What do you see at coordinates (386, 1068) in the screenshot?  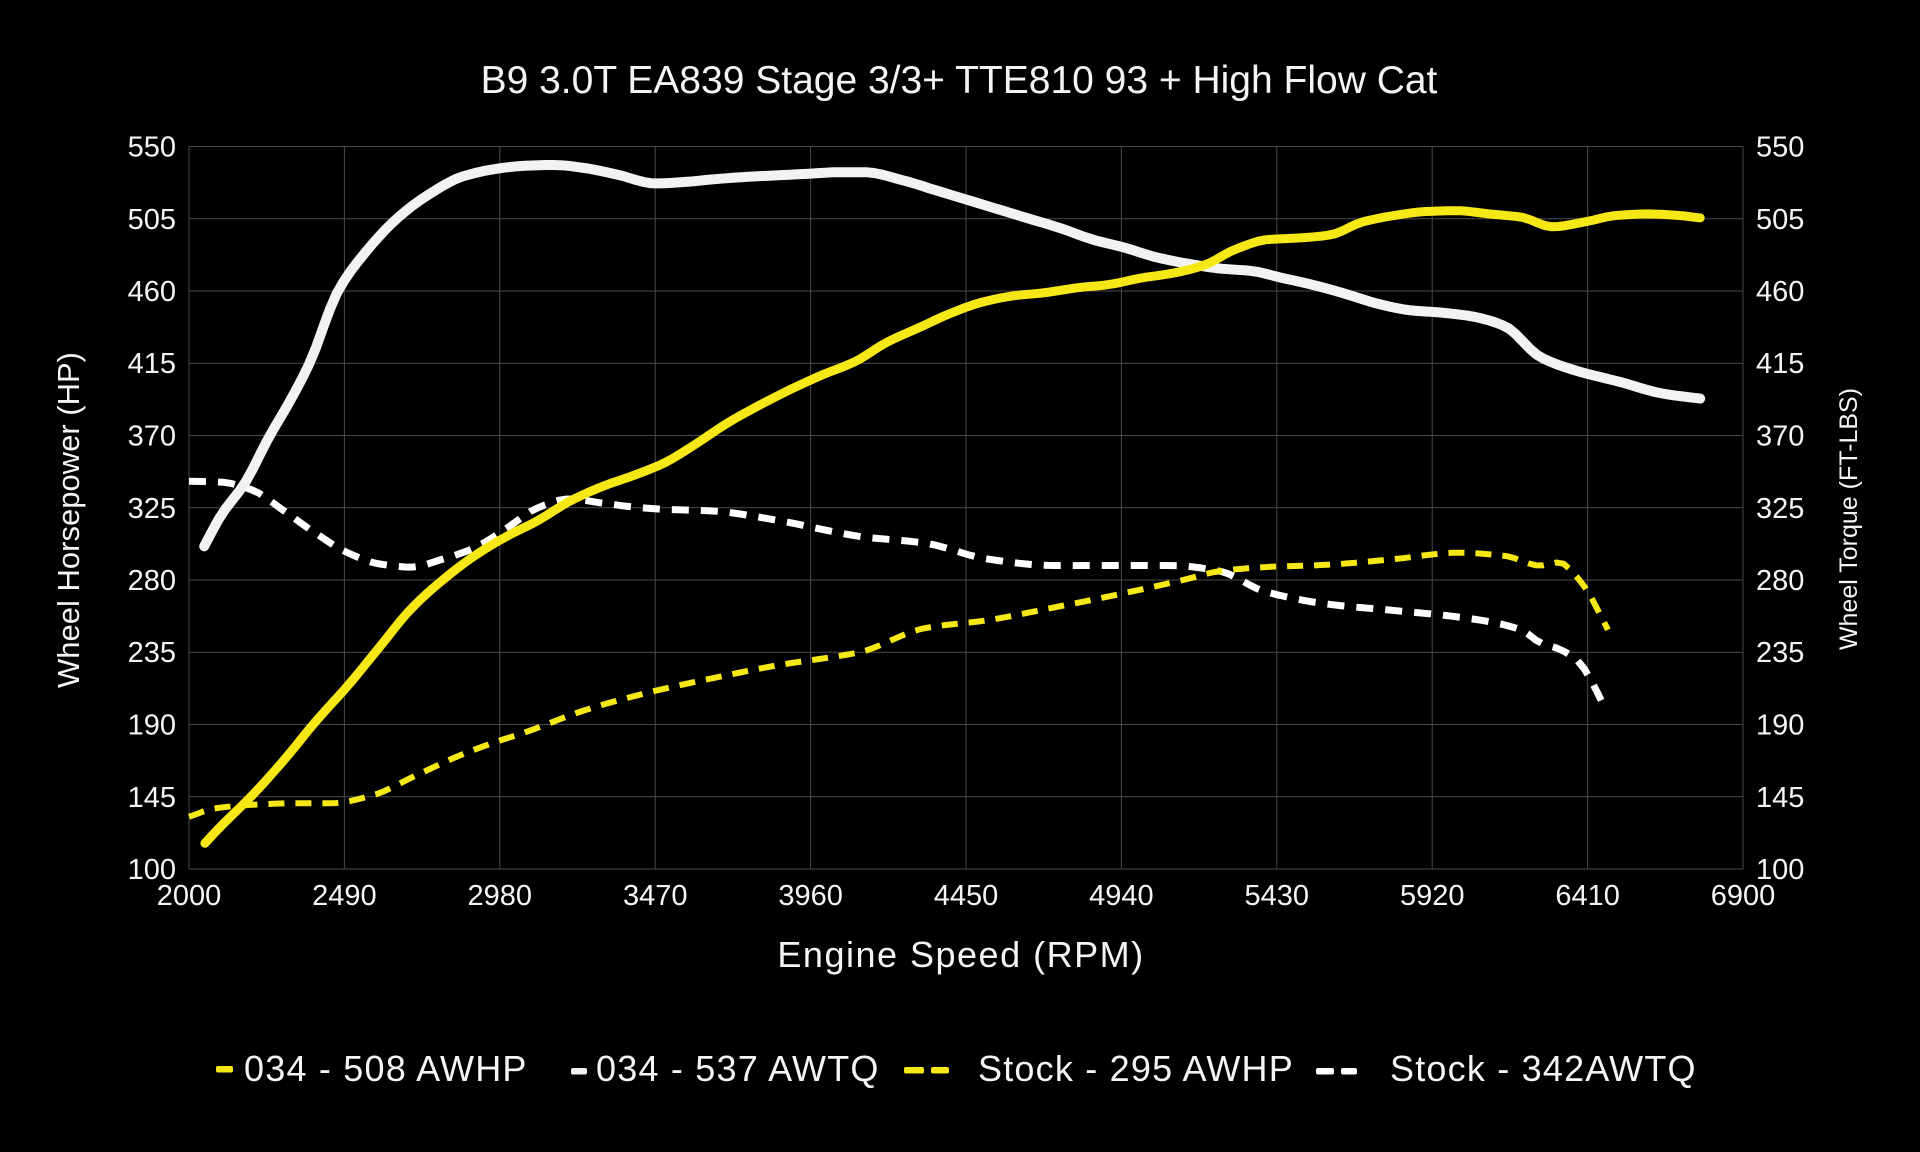 I see `svg-text: 034 - 508 AWHP` at bounding box center [386, 1068].